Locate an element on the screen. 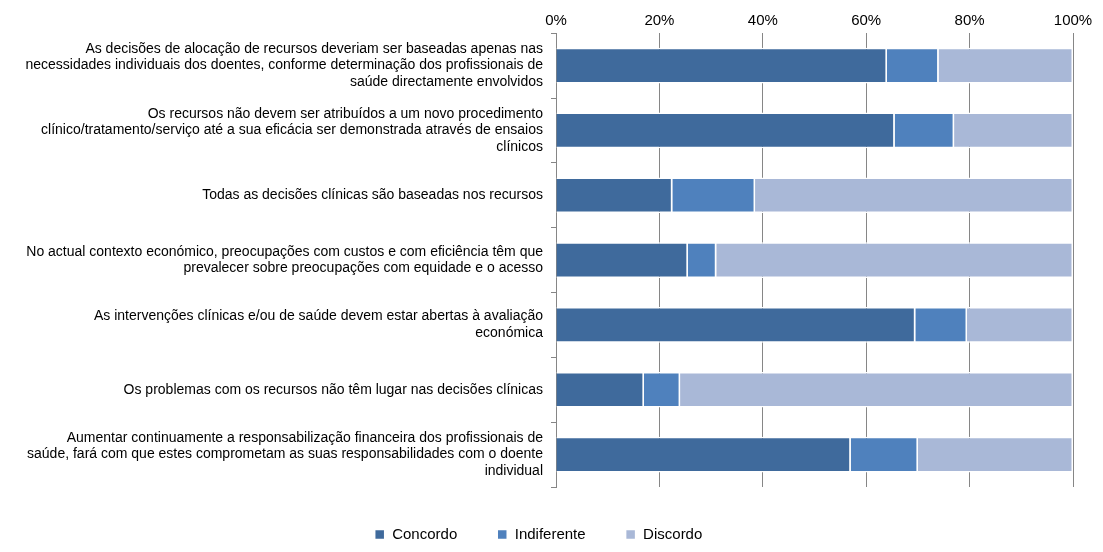 The width and height of the screenshot is (1103, 552). y-tick-label: As intervenções clínicas e/ou de saúde devem estar abertas à avaliação económica is located at coordinates (318, 324).